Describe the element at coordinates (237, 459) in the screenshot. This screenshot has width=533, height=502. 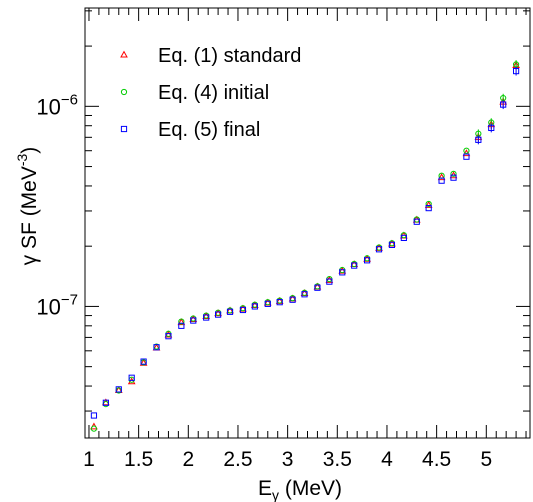
I see `x-tick-label: 2.5` at that location.